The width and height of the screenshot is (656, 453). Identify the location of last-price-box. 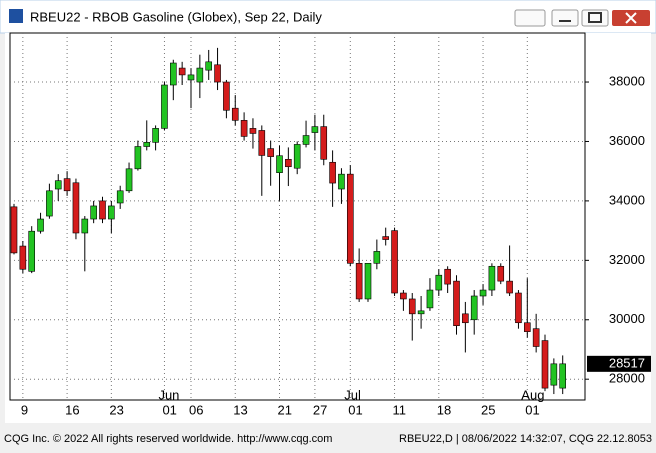
(619, 363).